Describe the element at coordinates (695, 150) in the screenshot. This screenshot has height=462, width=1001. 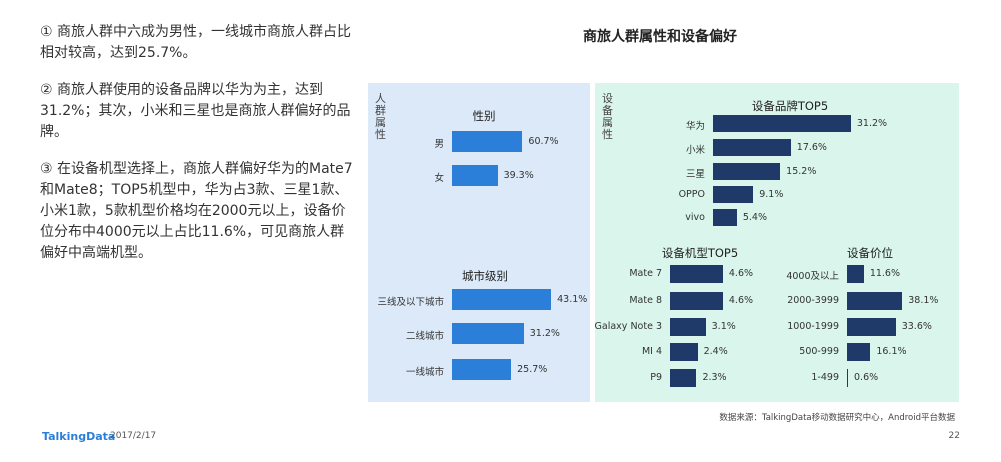
I see `category-label: 小米` at that location.